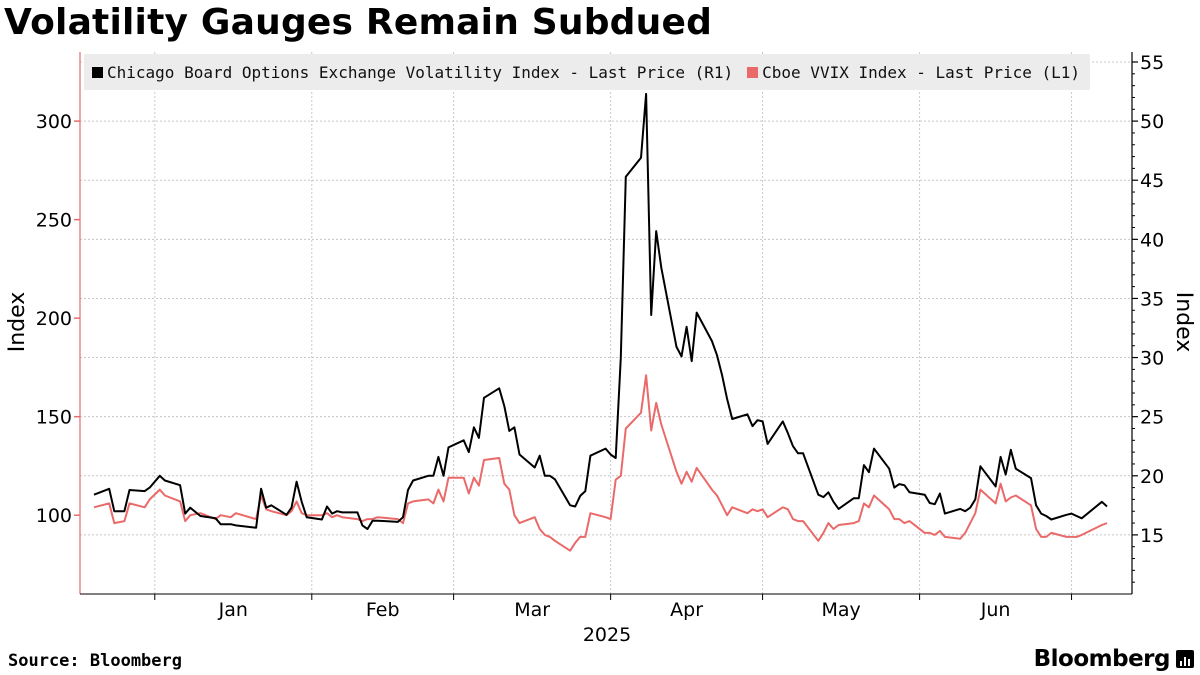 Image resolution: width=1200 pixels, height=675 pixels. I want to click on y-axis-left-title: Index, so click(17, 322).